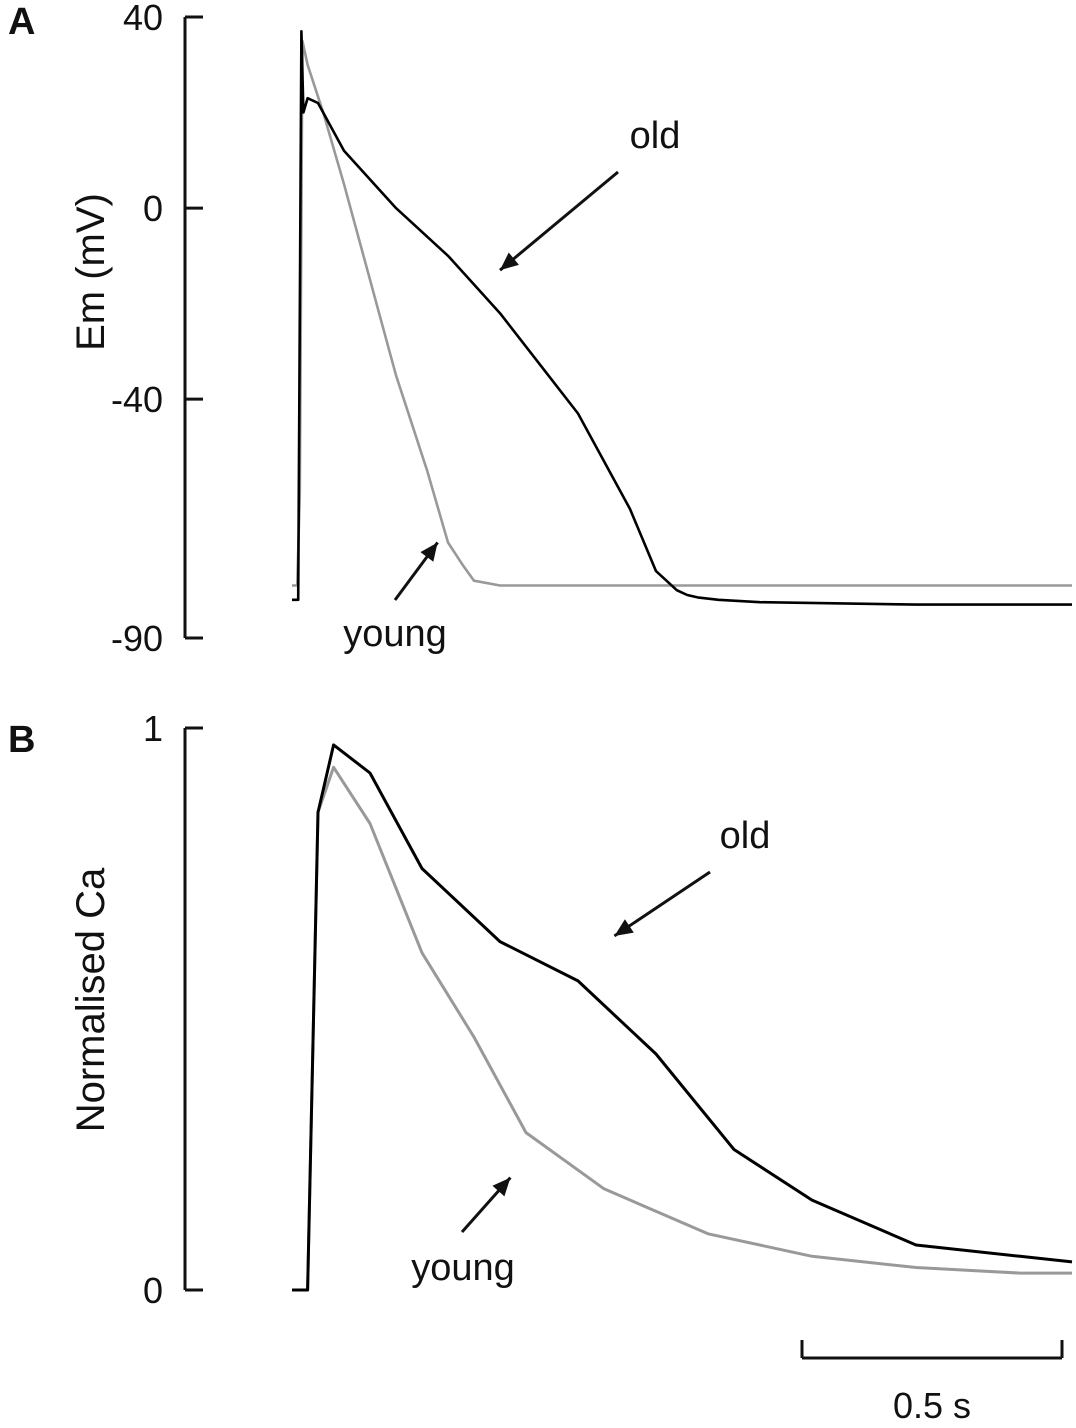  What do you see at coordinates (559, 221) in the screenshot?
I see `annotation-arrow-old-a` at bounding box center [559, 221].